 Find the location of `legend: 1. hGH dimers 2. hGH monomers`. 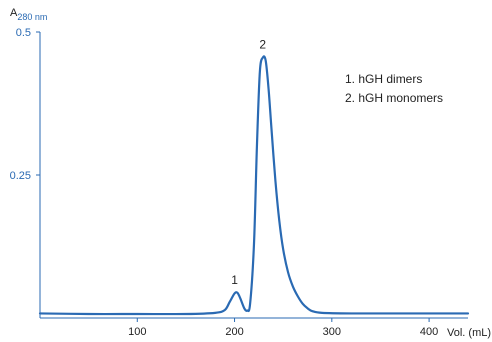

legend: 1. hGH dimers 2. hGH monomers is located at coordinates (394, 88).